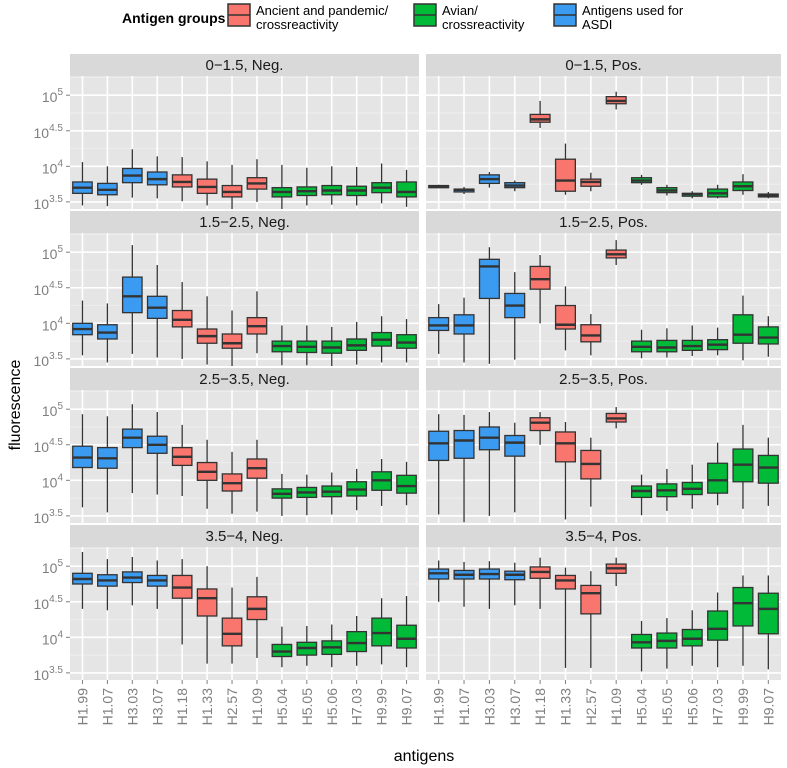 This screenshot has height=768, width=787. I want to click on x-tick-label: H5.06, so click(332, 707).